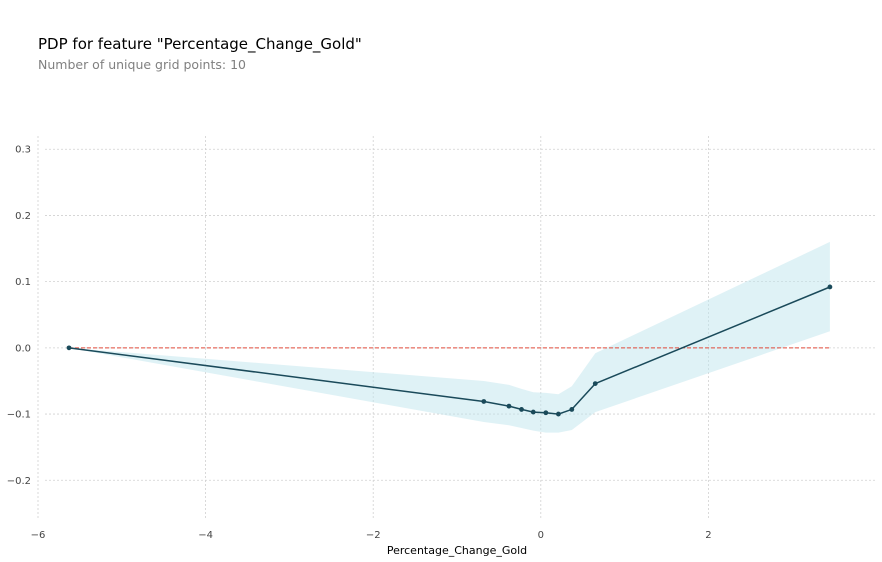 This screenshot has width=882, height=562. I want to click on x-tick-label: −6, so click(38, 535).